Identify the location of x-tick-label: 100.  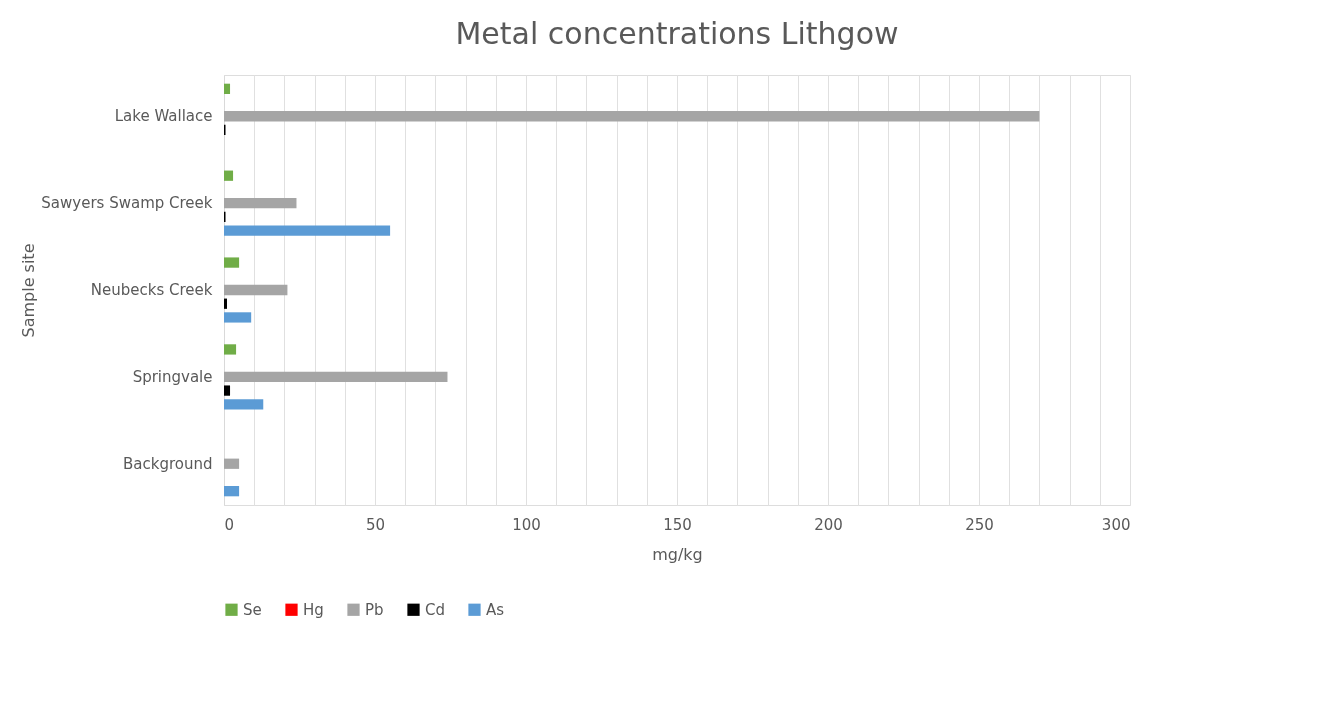
(526, 524).